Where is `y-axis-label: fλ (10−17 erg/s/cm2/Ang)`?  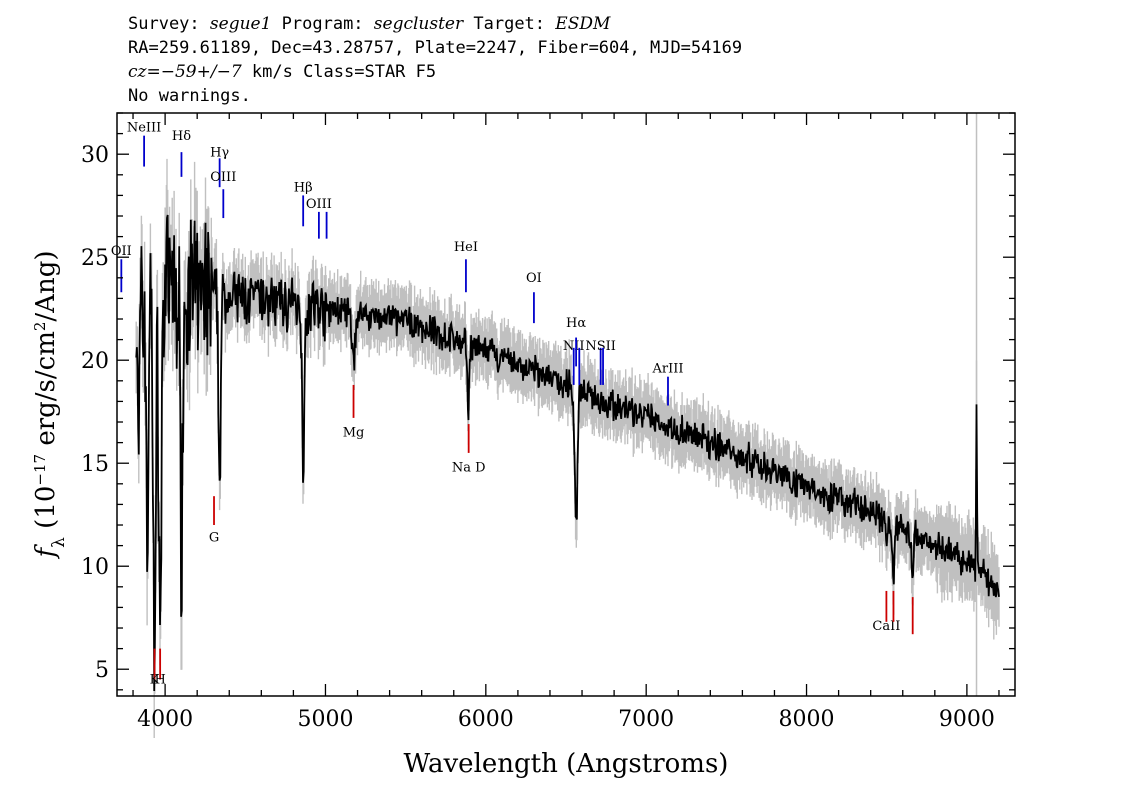 y-axis-label: fλ (10−17 erg/s/cm2/Ang) is located at coordinates (50, 405).